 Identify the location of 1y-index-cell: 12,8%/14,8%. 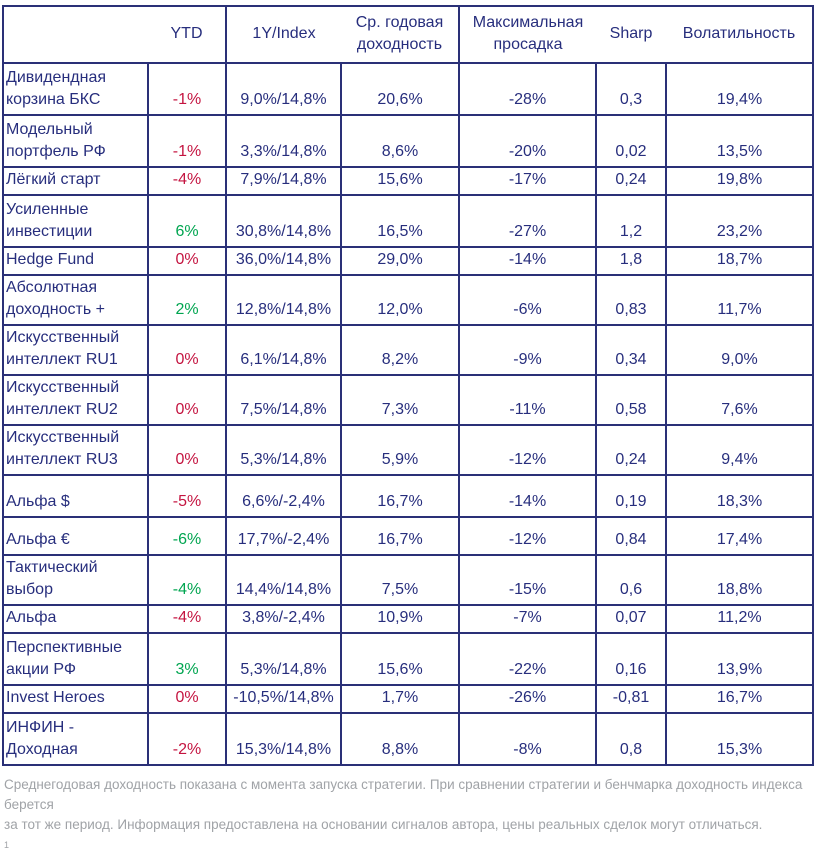
(283, 300).